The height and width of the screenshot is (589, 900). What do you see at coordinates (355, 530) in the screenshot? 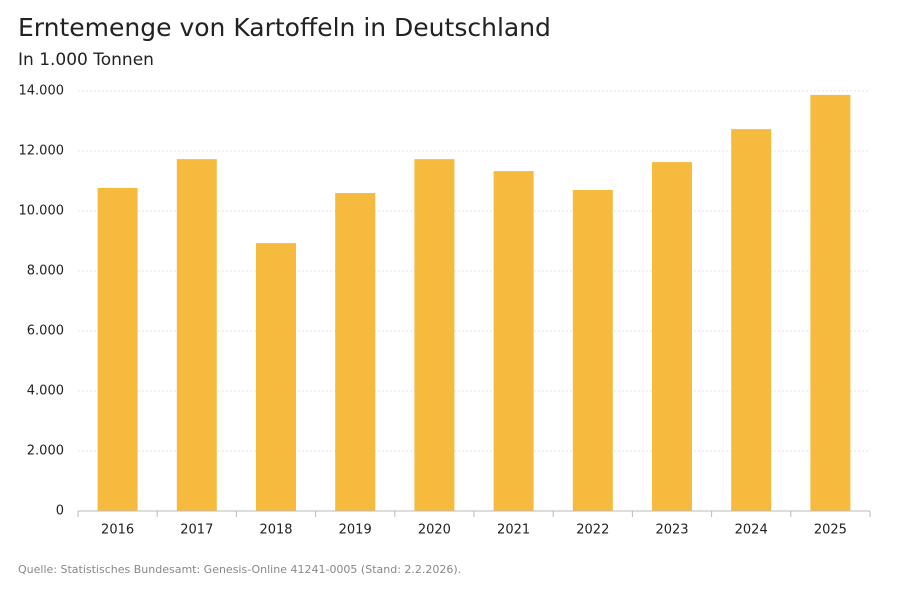
I see `x-tick-label: 2019` at bounding box center [355, 530].